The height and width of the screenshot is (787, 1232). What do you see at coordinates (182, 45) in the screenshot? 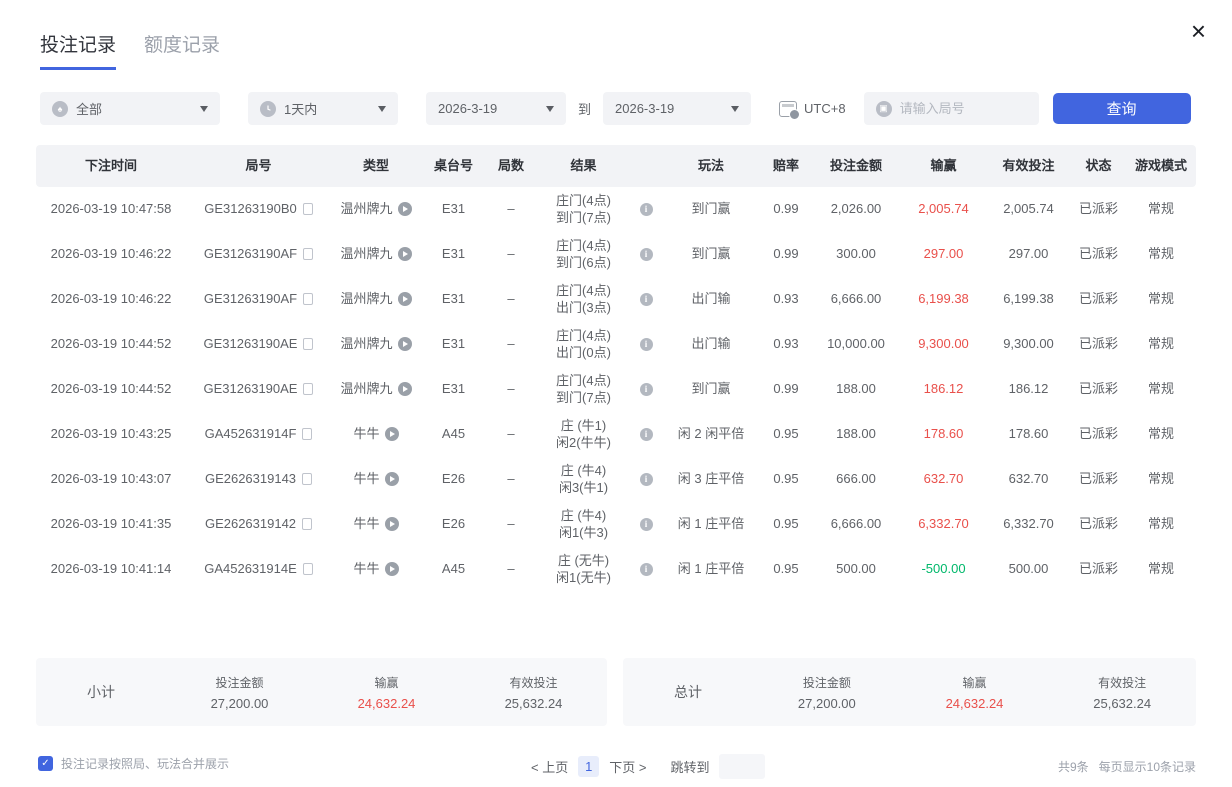
I see `tab-quota-records: 额度记录` at bounding box center [182, 45].